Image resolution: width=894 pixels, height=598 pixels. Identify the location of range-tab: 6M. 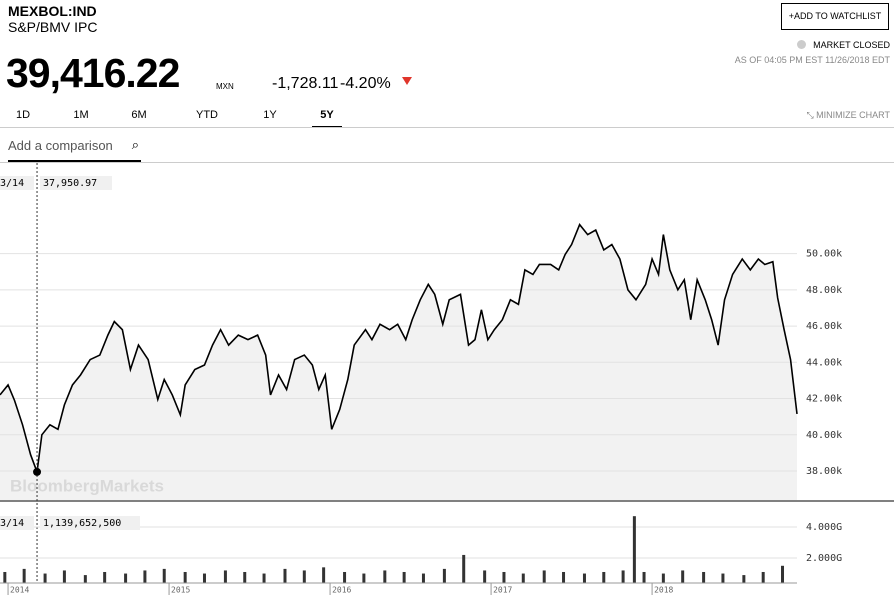
(139, 115).